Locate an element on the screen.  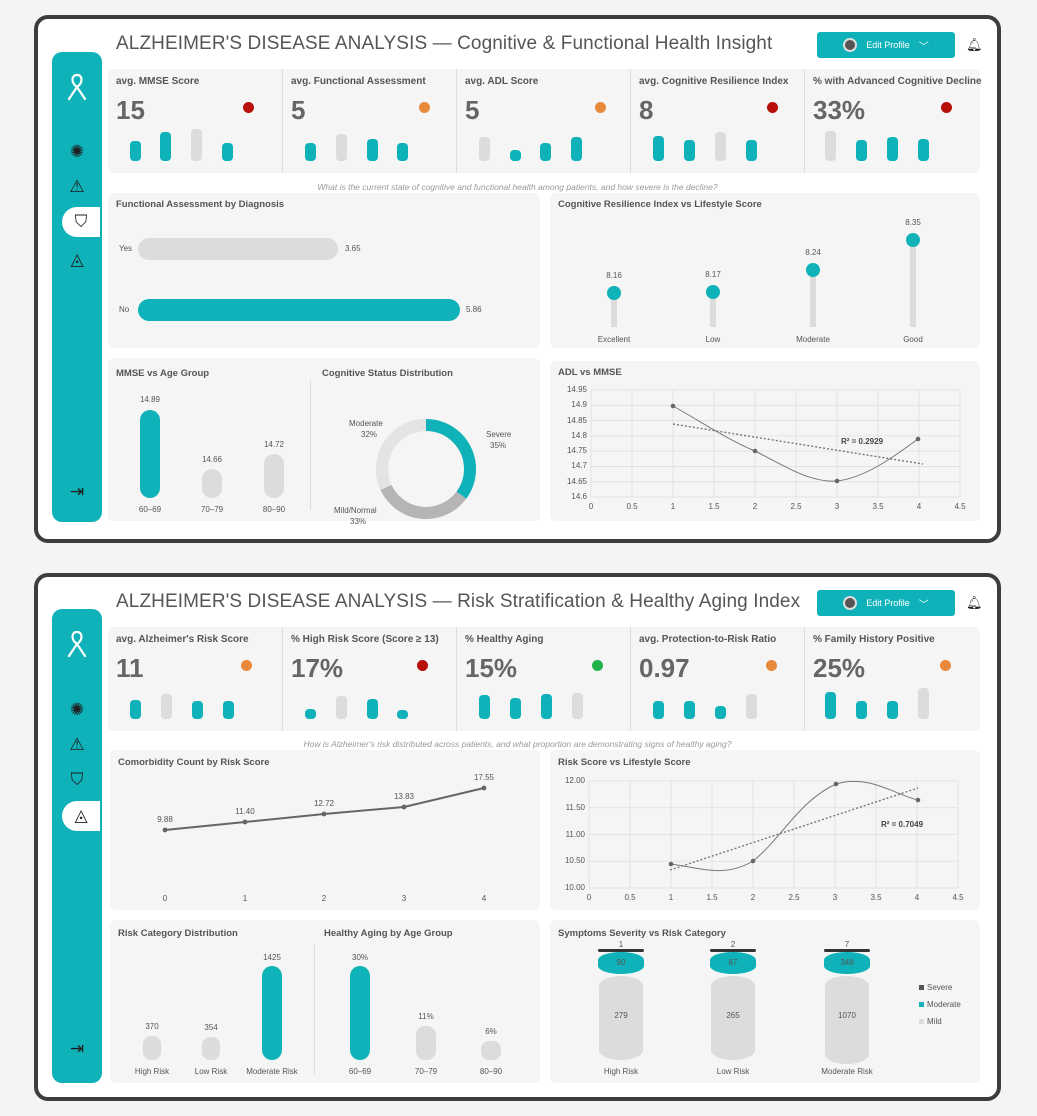
panel-title: Functional Assessment by Diagnosis is located at coordinates (200, 204).